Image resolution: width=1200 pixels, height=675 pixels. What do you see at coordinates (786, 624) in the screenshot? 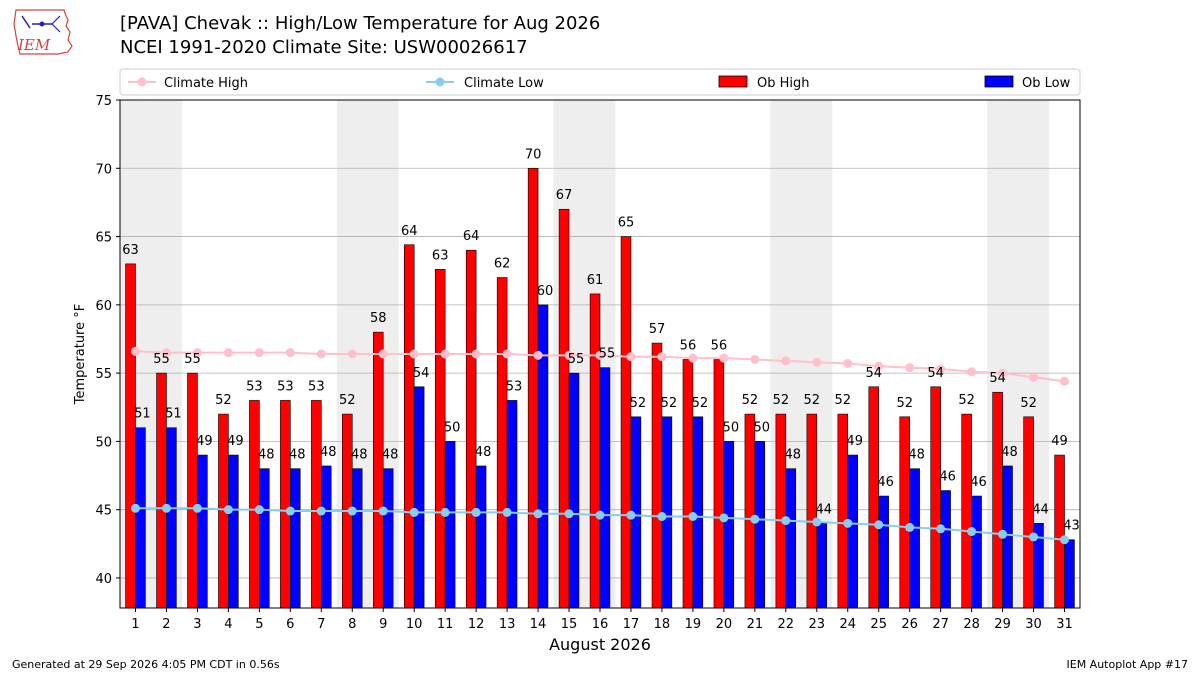
I see `x-tick-label: 22` at bounding box center [786, 624].